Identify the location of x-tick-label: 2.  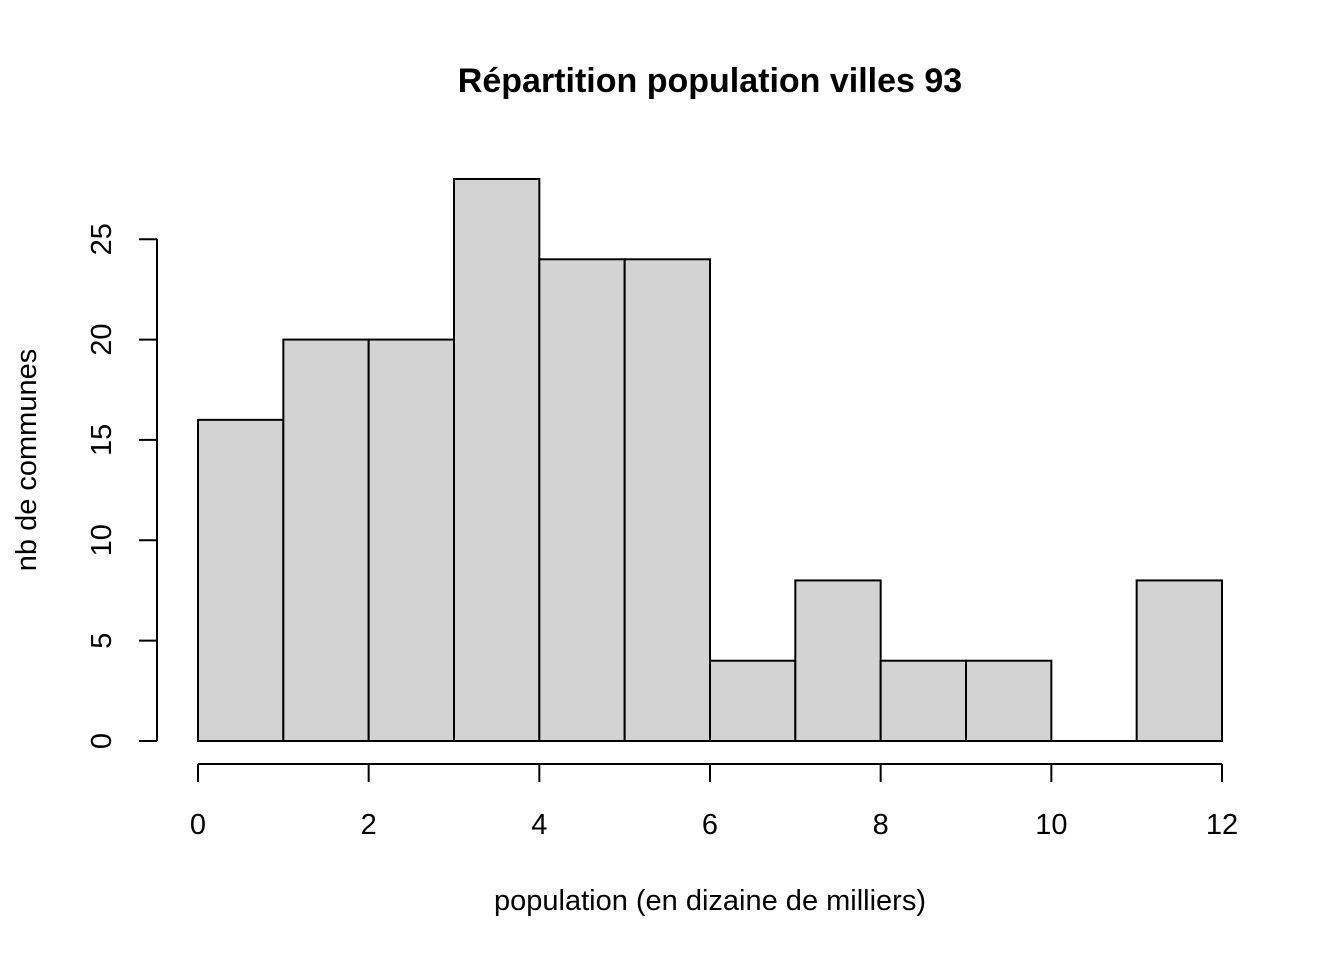
(369, 825).